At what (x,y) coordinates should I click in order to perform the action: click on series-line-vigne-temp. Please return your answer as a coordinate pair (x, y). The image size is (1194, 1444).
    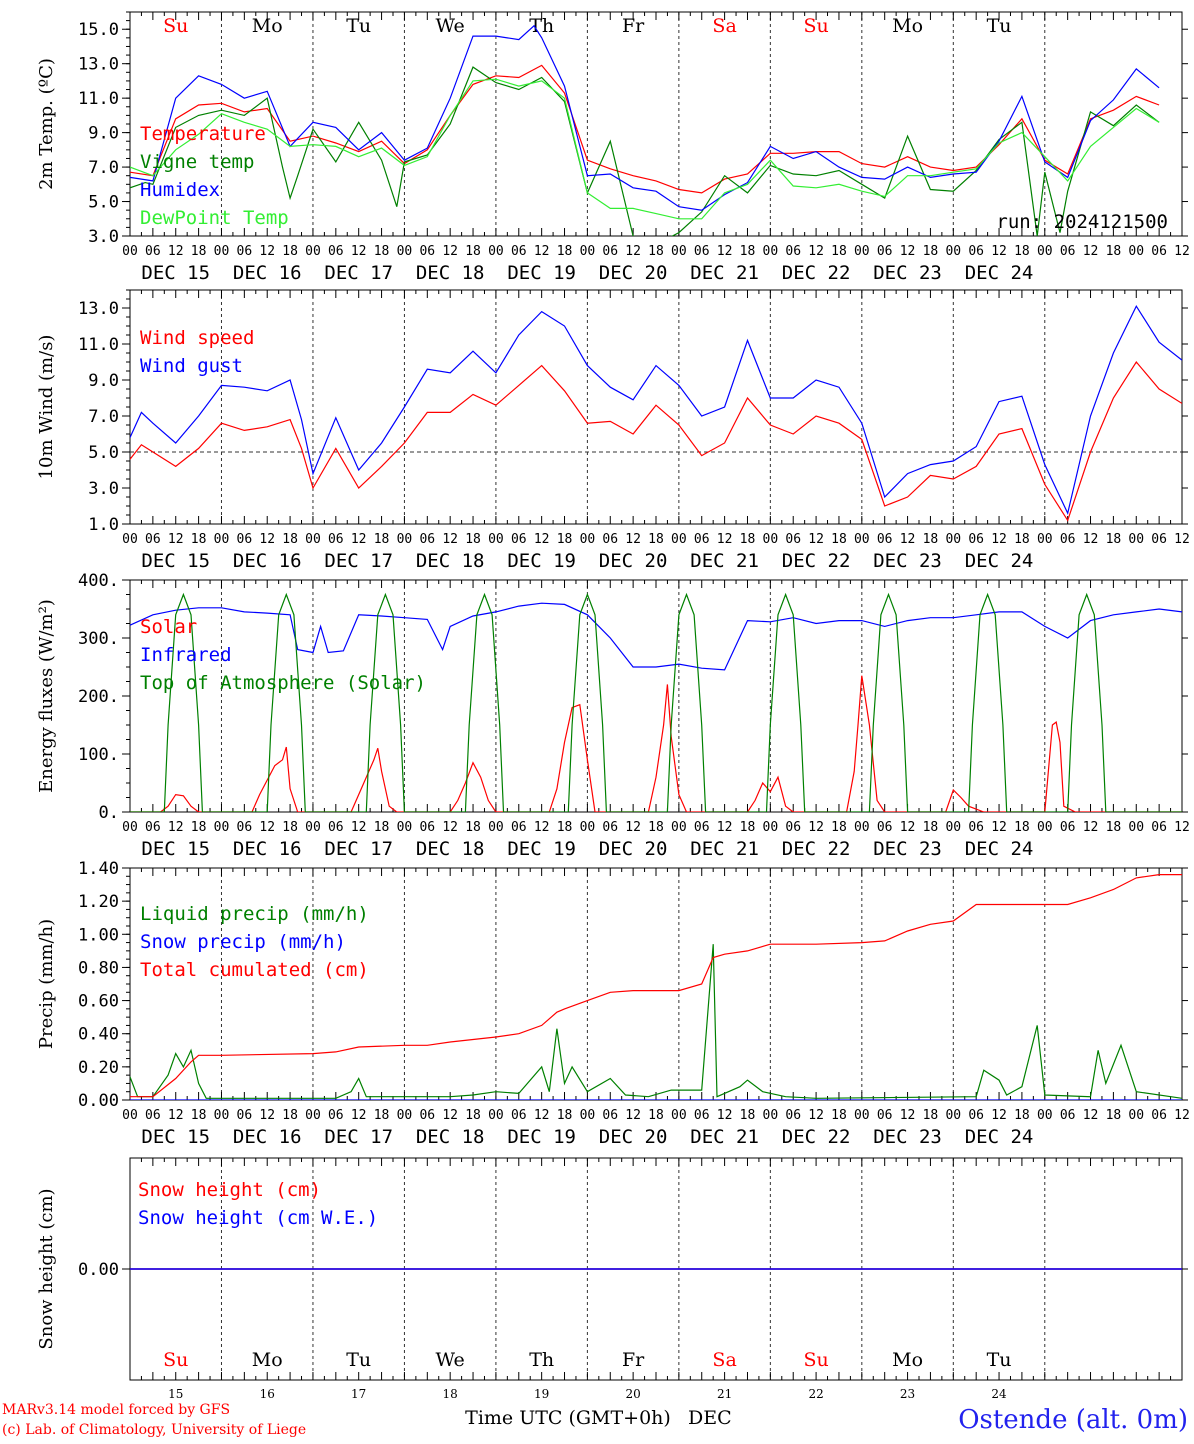
    Looking at the image, I should click on (645, 151).